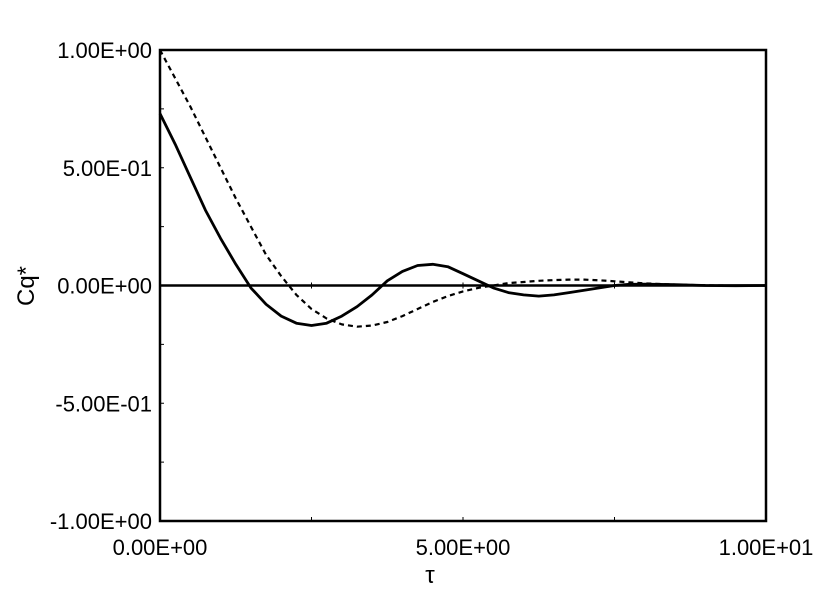 The width and height of the screenshot is (840, 595). Describe the element at coordinates (430, 575) in the screenshot. I see `x-axis-title: τ` at that location.